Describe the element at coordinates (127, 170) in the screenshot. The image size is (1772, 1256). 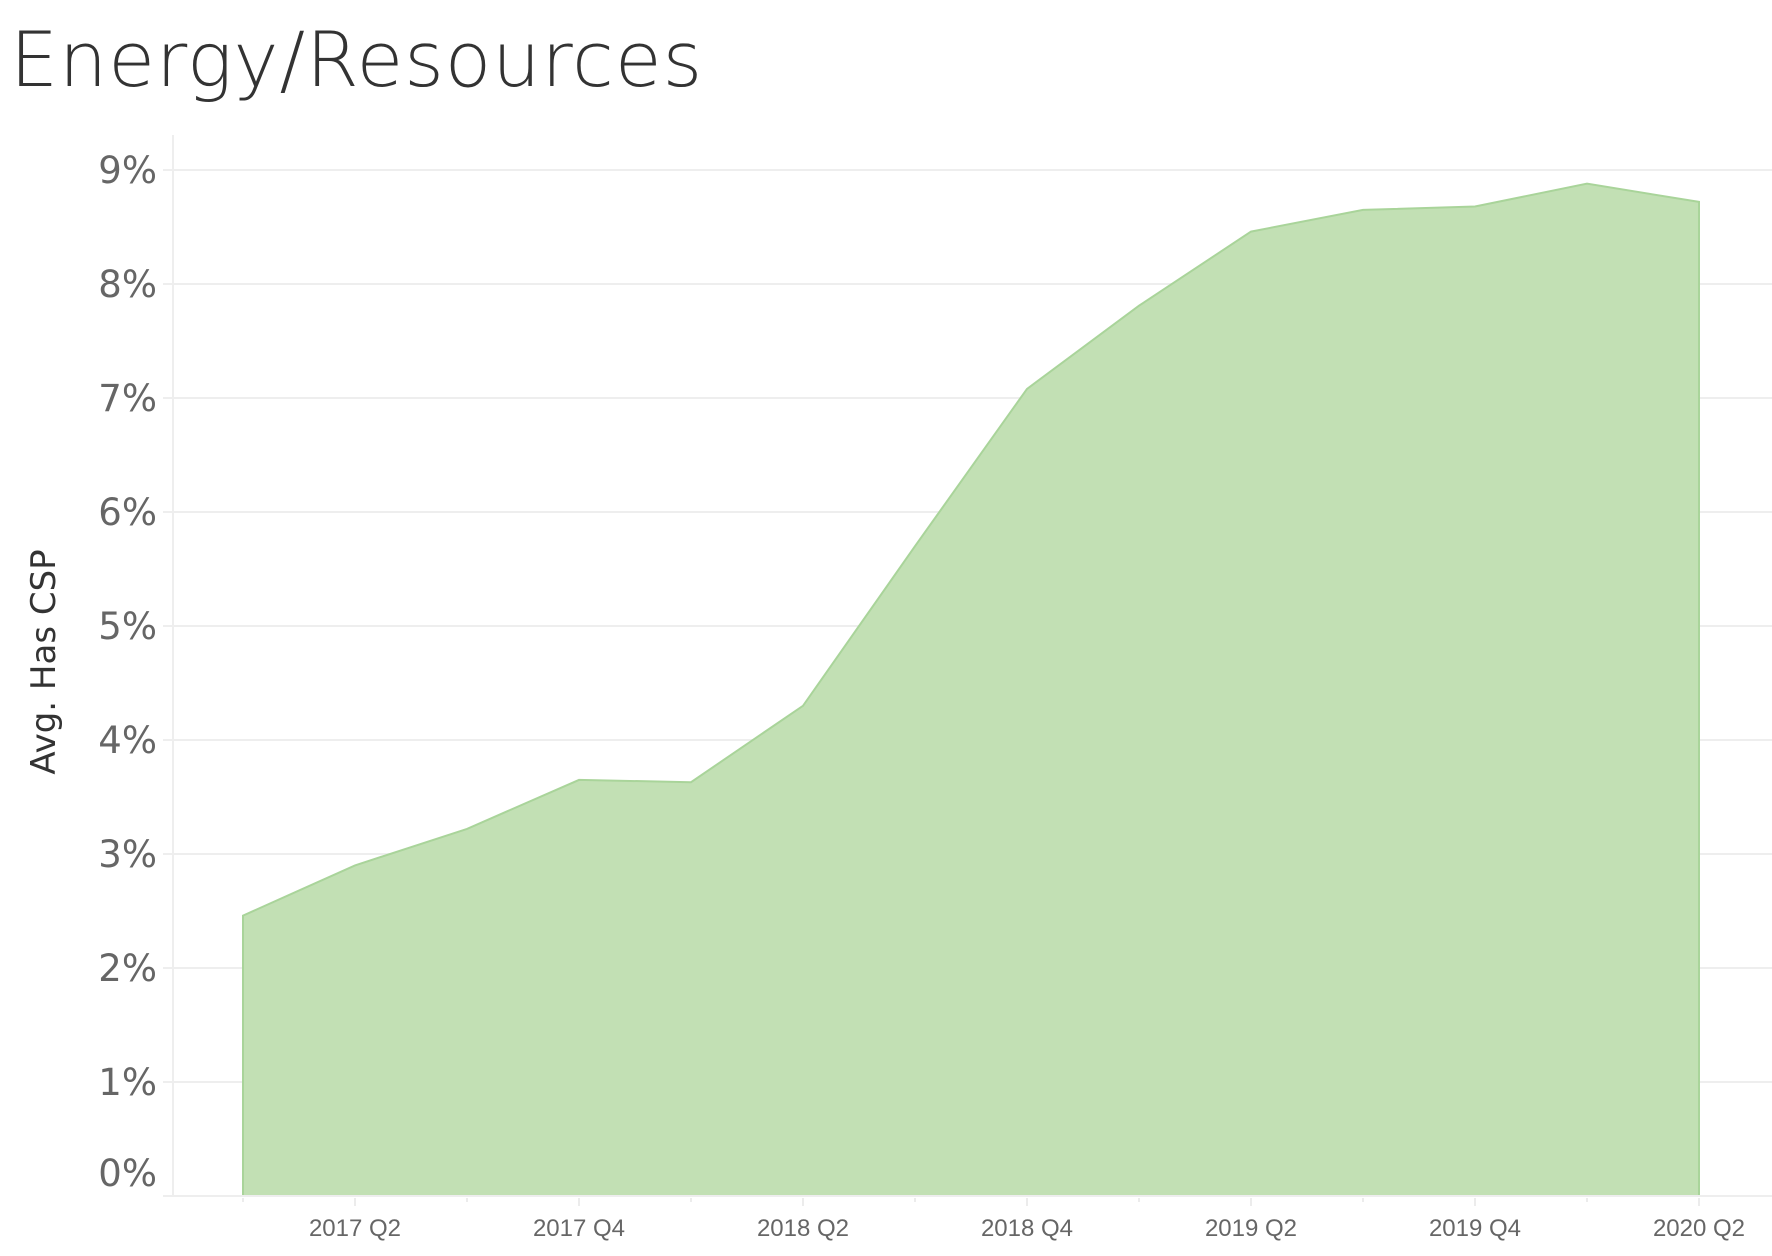
I see `y-tick-label: 9%` at that location.